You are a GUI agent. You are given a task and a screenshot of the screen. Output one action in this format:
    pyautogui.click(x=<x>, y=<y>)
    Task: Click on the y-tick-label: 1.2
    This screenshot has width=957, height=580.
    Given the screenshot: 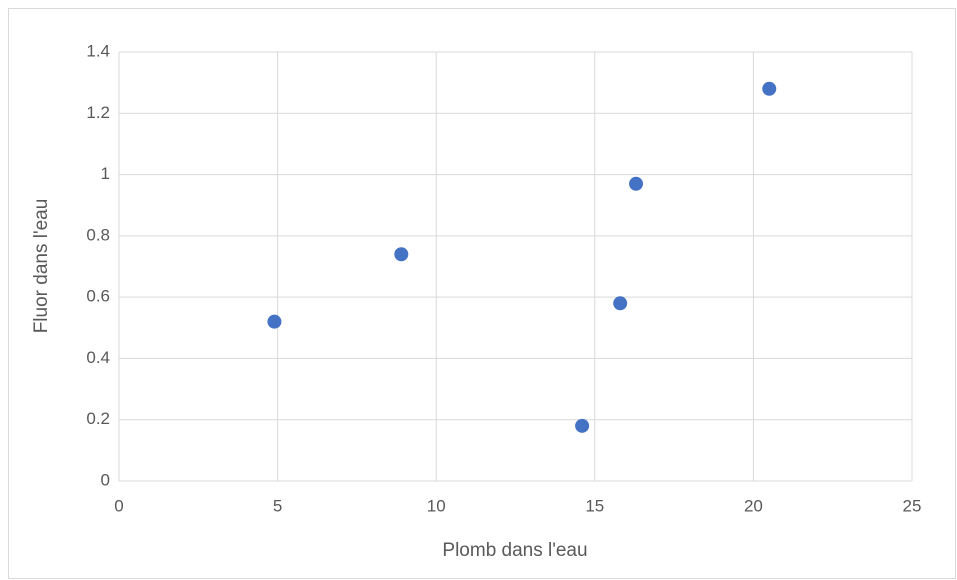 What is the action you would take?
    pyautogui.click(x=98, y=112)
    